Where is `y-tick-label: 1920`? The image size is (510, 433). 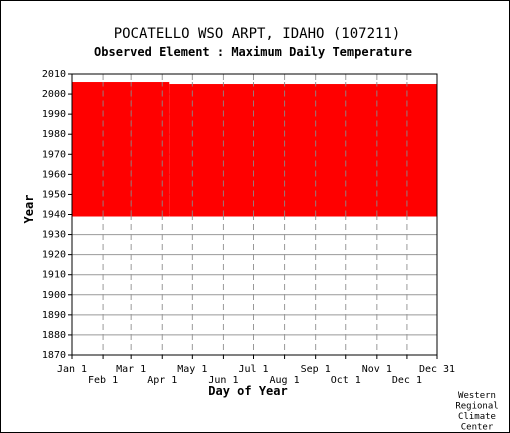 y-tick-label: 1920 is located at coordinates (54, 255).